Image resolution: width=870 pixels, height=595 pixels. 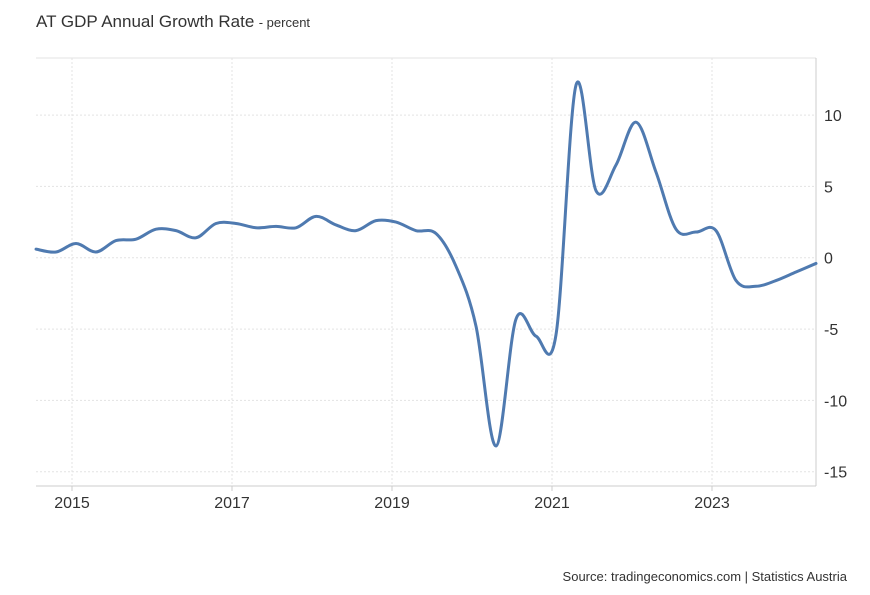 I want to click on x-tick-label: 2015, so click(x=72, y=503).